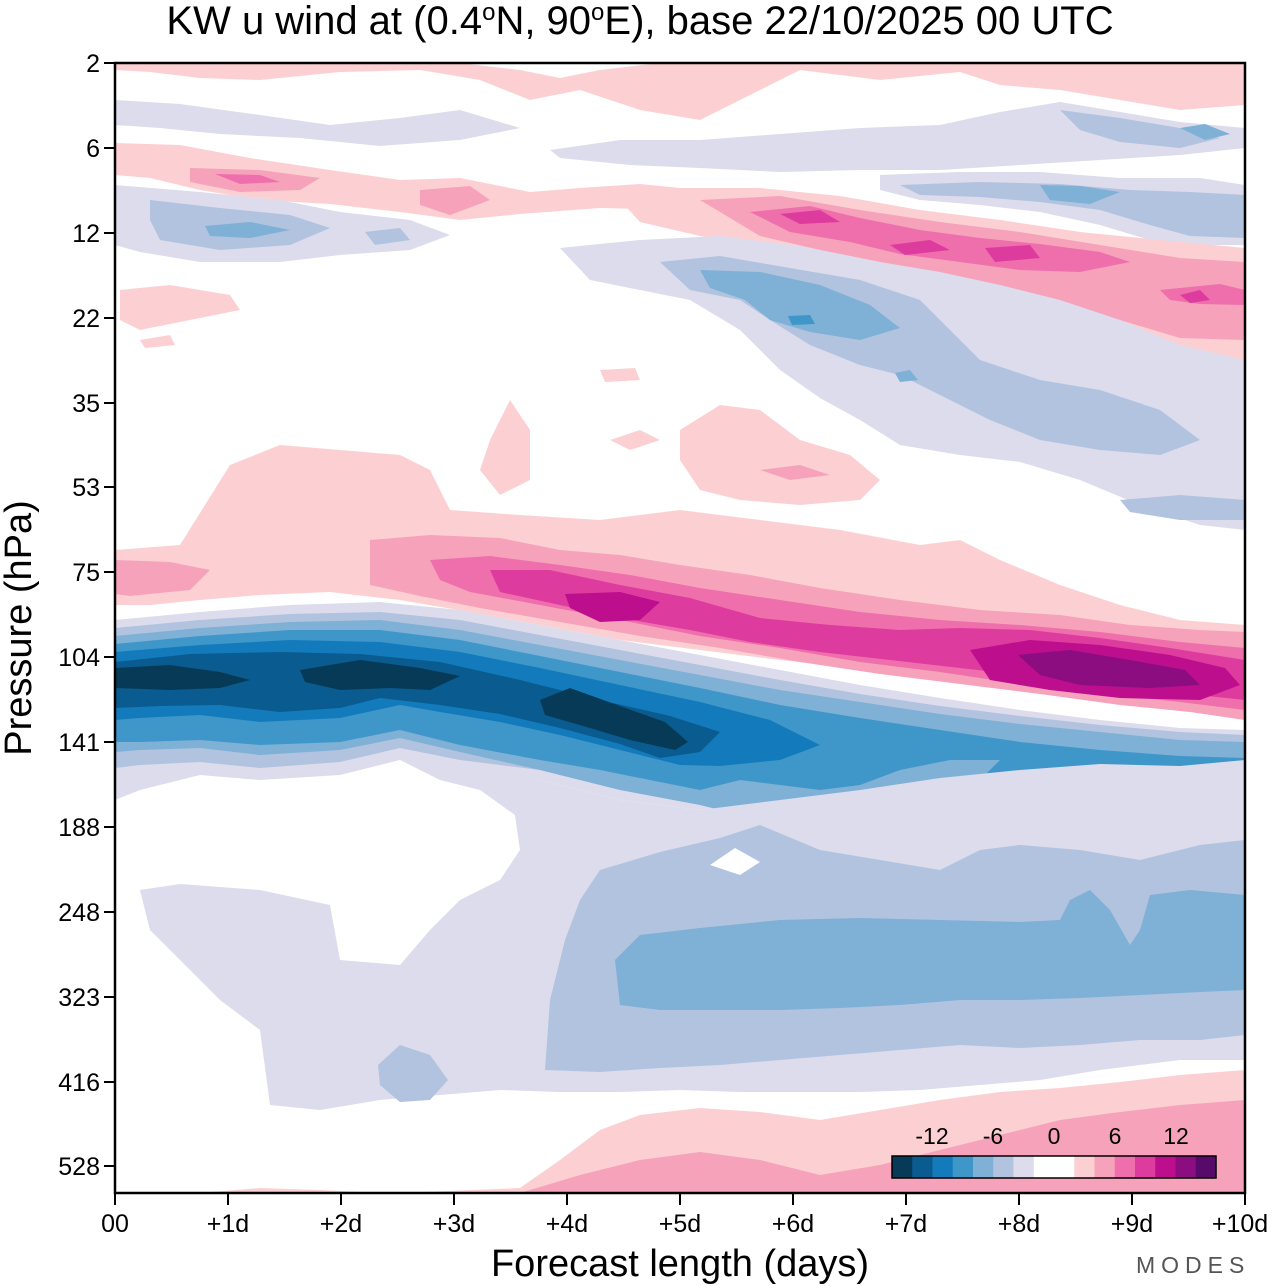  What do you see at coordinates (79, 913) in the screenshot?
I see `y-tick-label: 248` at bounding box center [79, 913].